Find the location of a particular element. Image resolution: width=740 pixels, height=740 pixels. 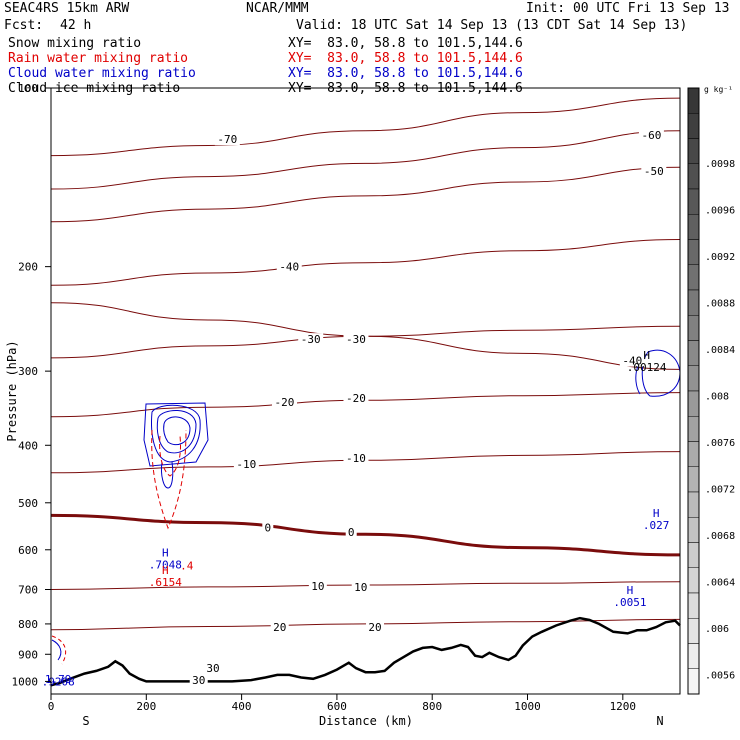

contour-label-2: -50 is located at coordinates (654, 171).